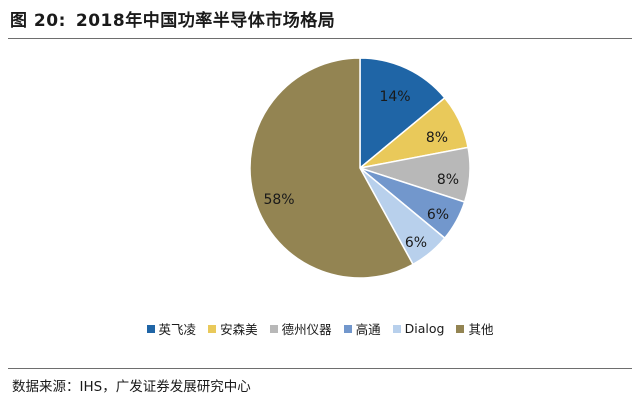 This screenshot has width=640, height=403. I want to click on figure-label: 图 20:, so click(38, 21).